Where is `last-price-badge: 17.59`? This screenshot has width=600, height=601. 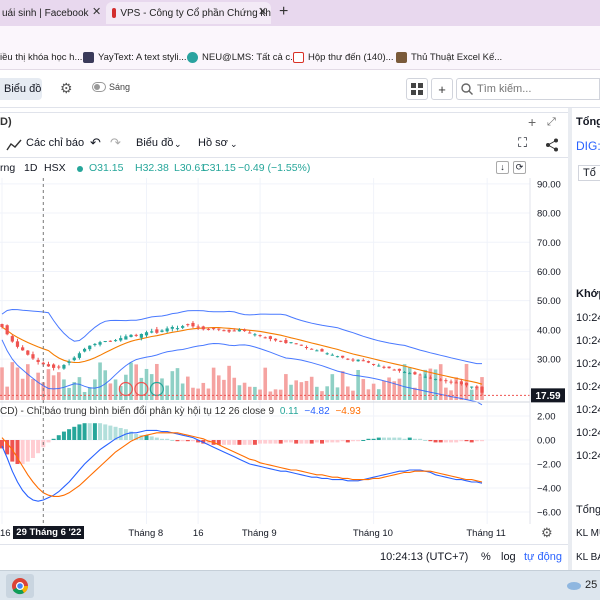 last-price-badge: 17.59 is located at coordinates (548, 395).